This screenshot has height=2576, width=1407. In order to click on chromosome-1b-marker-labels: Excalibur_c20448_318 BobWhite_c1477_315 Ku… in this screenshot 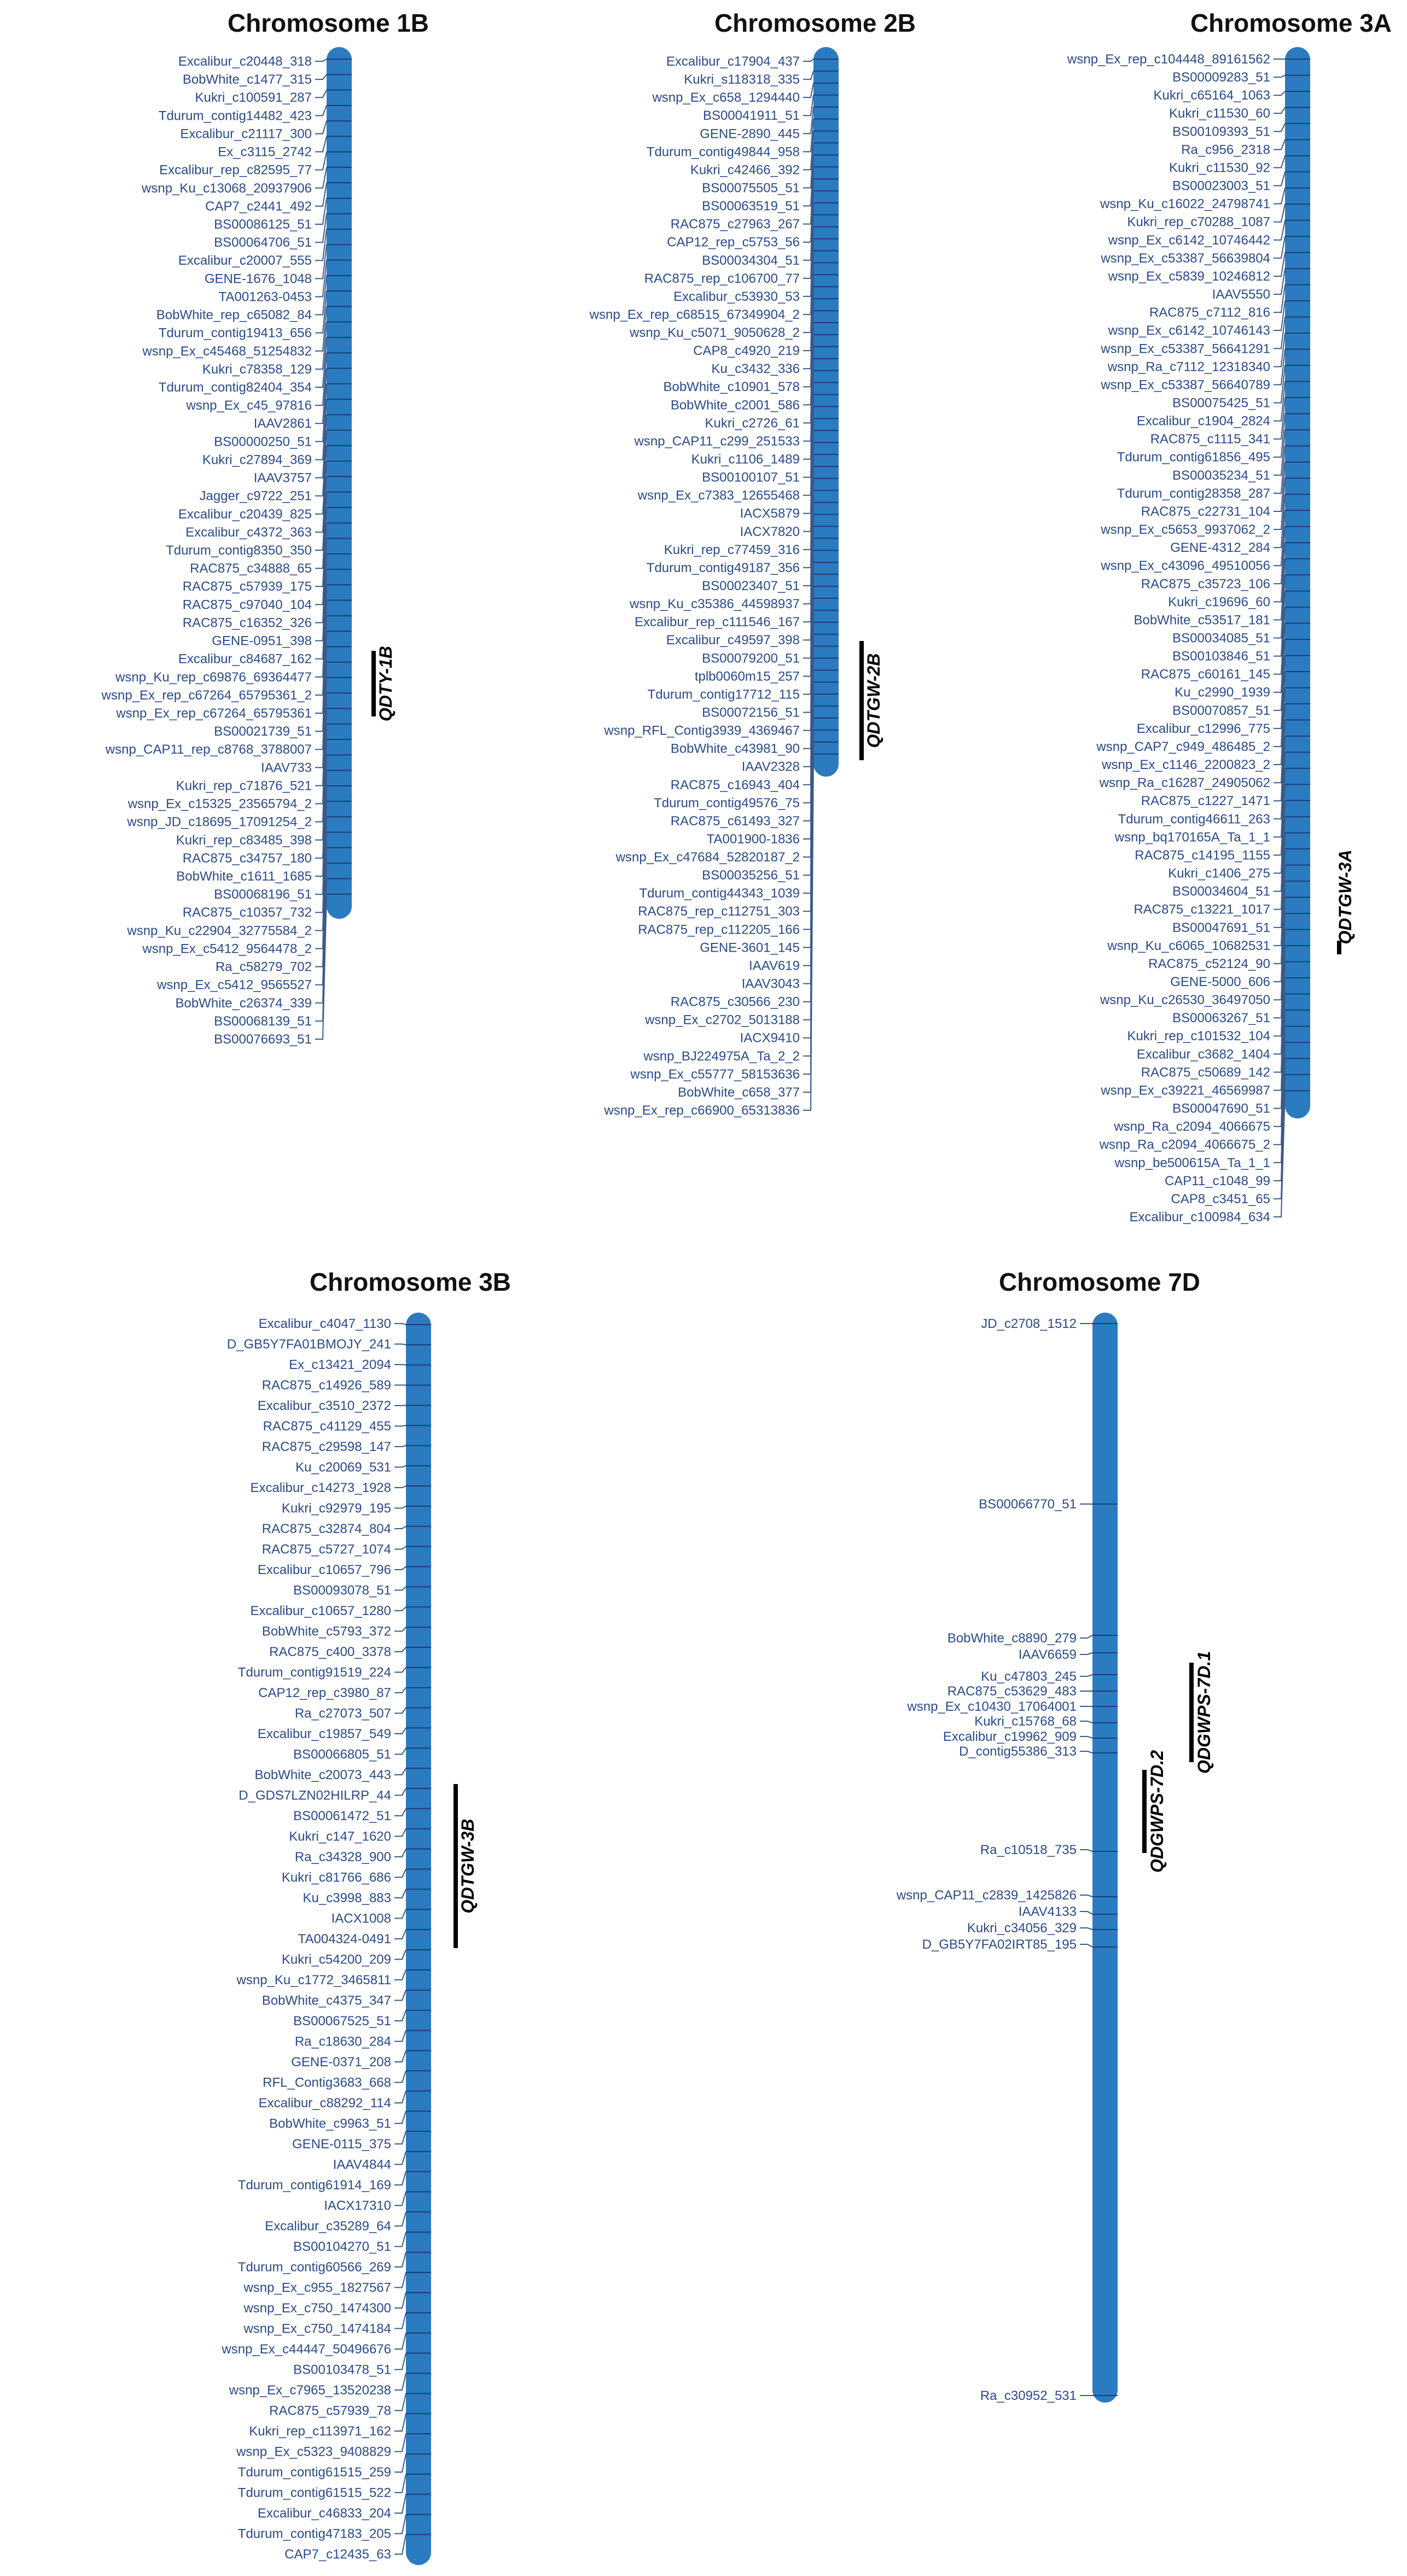, I will do `click(214, 550)`.